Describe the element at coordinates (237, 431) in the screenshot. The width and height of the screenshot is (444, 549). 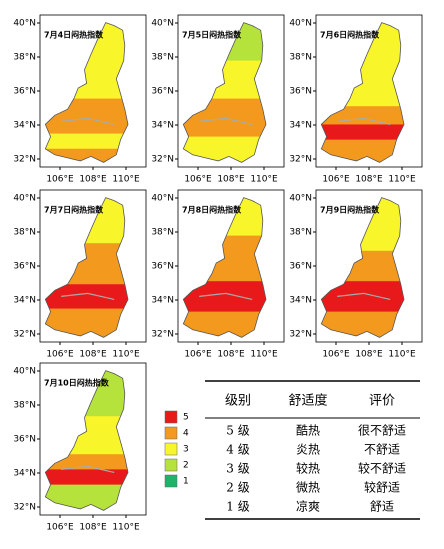
I see `table-cell: 5 级` at that location.